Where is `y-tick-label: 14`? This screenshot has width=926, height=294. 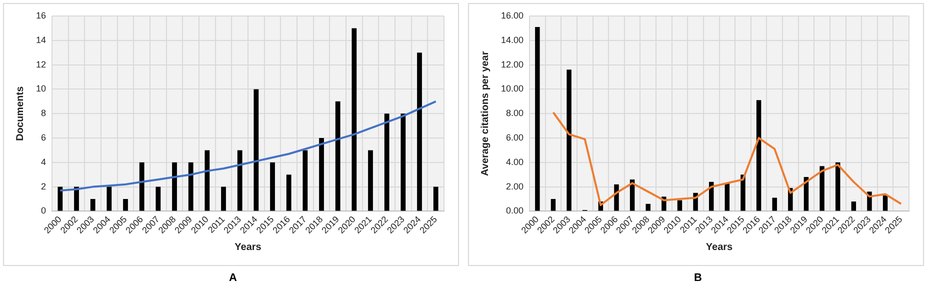
y-tick-label: 14 is located at coordinates (41, 39).